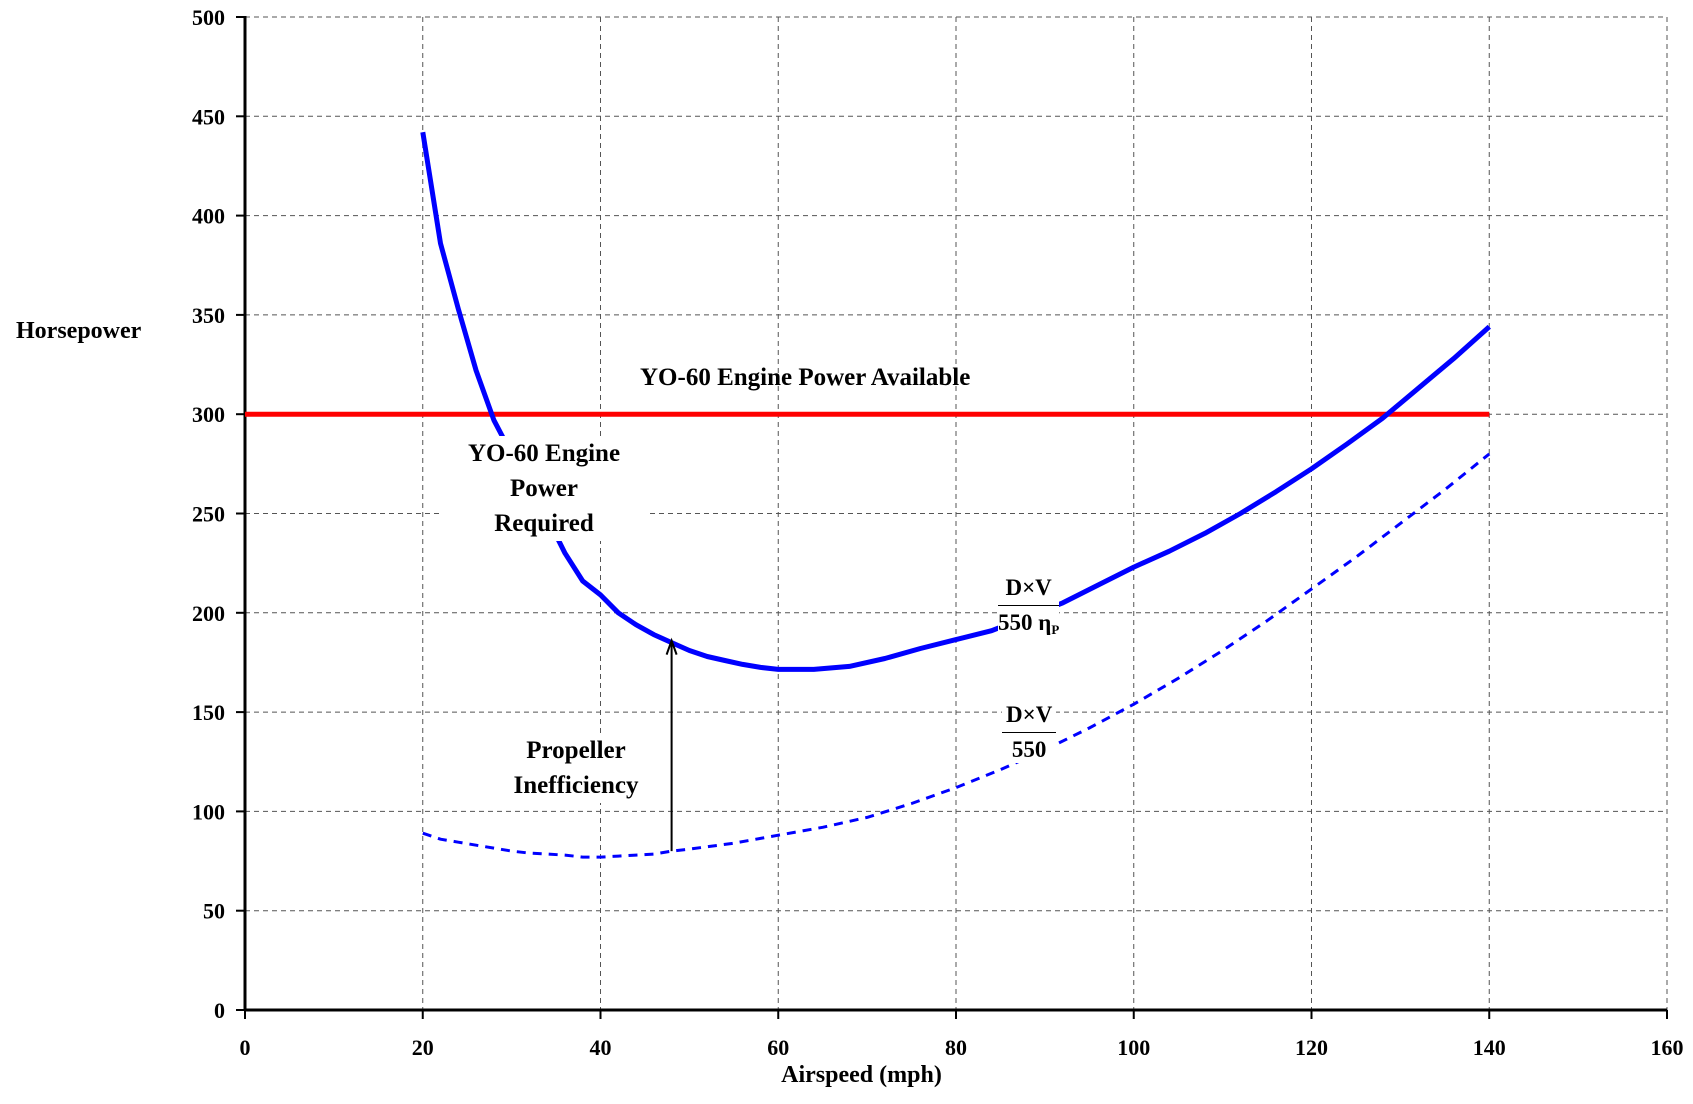  Describe the element at coordinates (1025, 622) in the screenshot. I see `required-formula-den-text: 550 η` at that location.